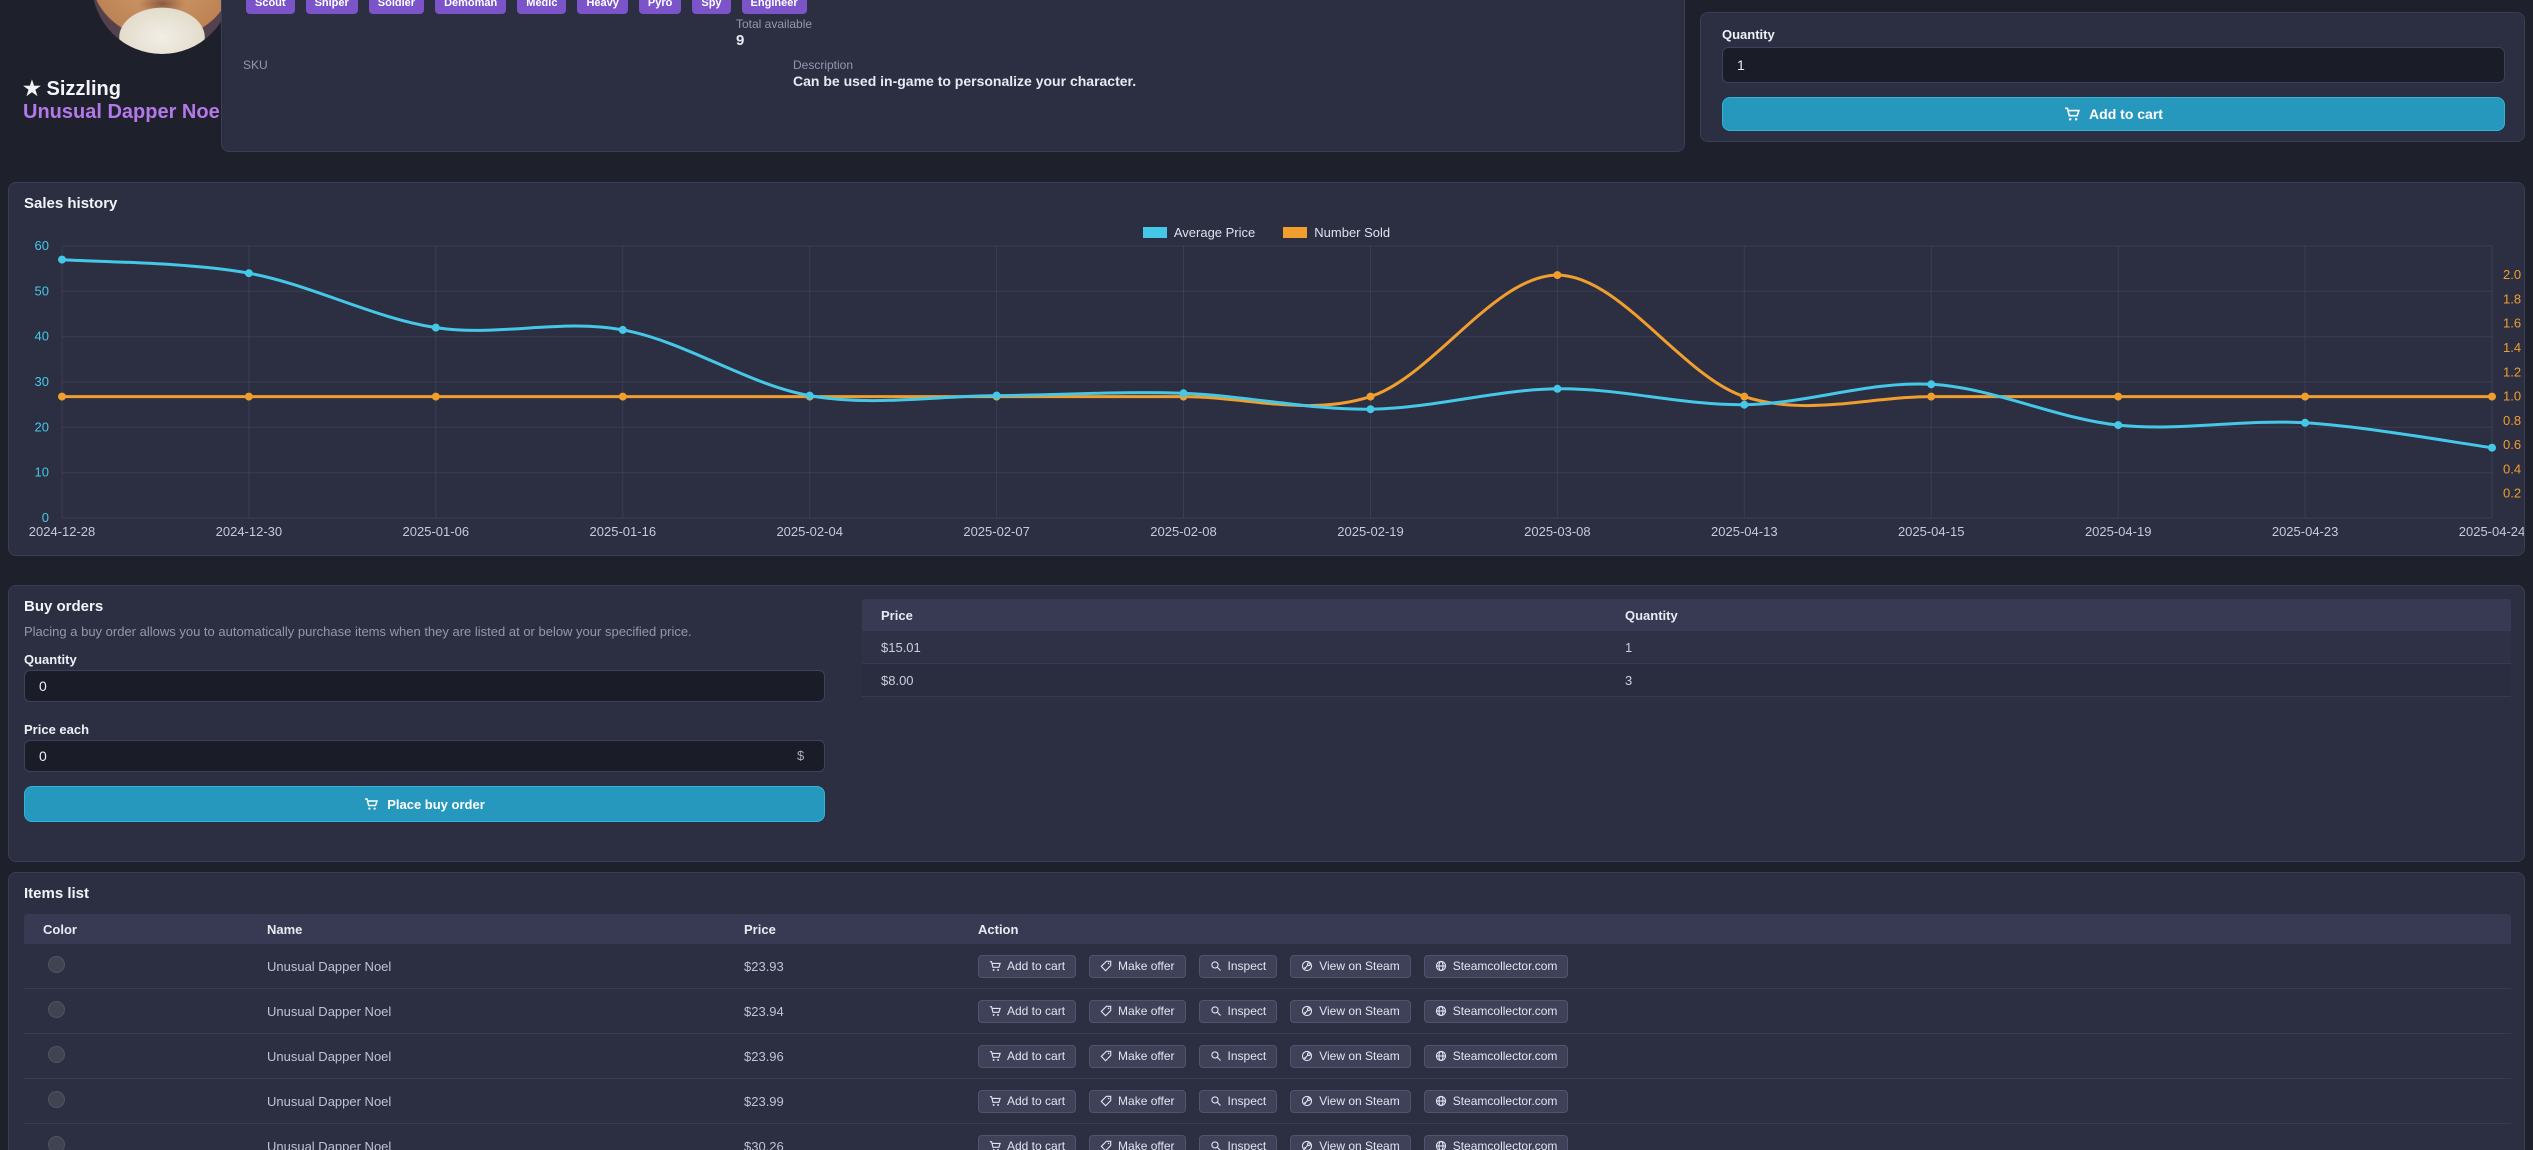 Image resolution: width=2533 pixels, height=1150 pixels. What do you see at coordinates (774, 7) in the screenshot?
I see `tag-engineer: Engineer` at bounding box center [774, 7].